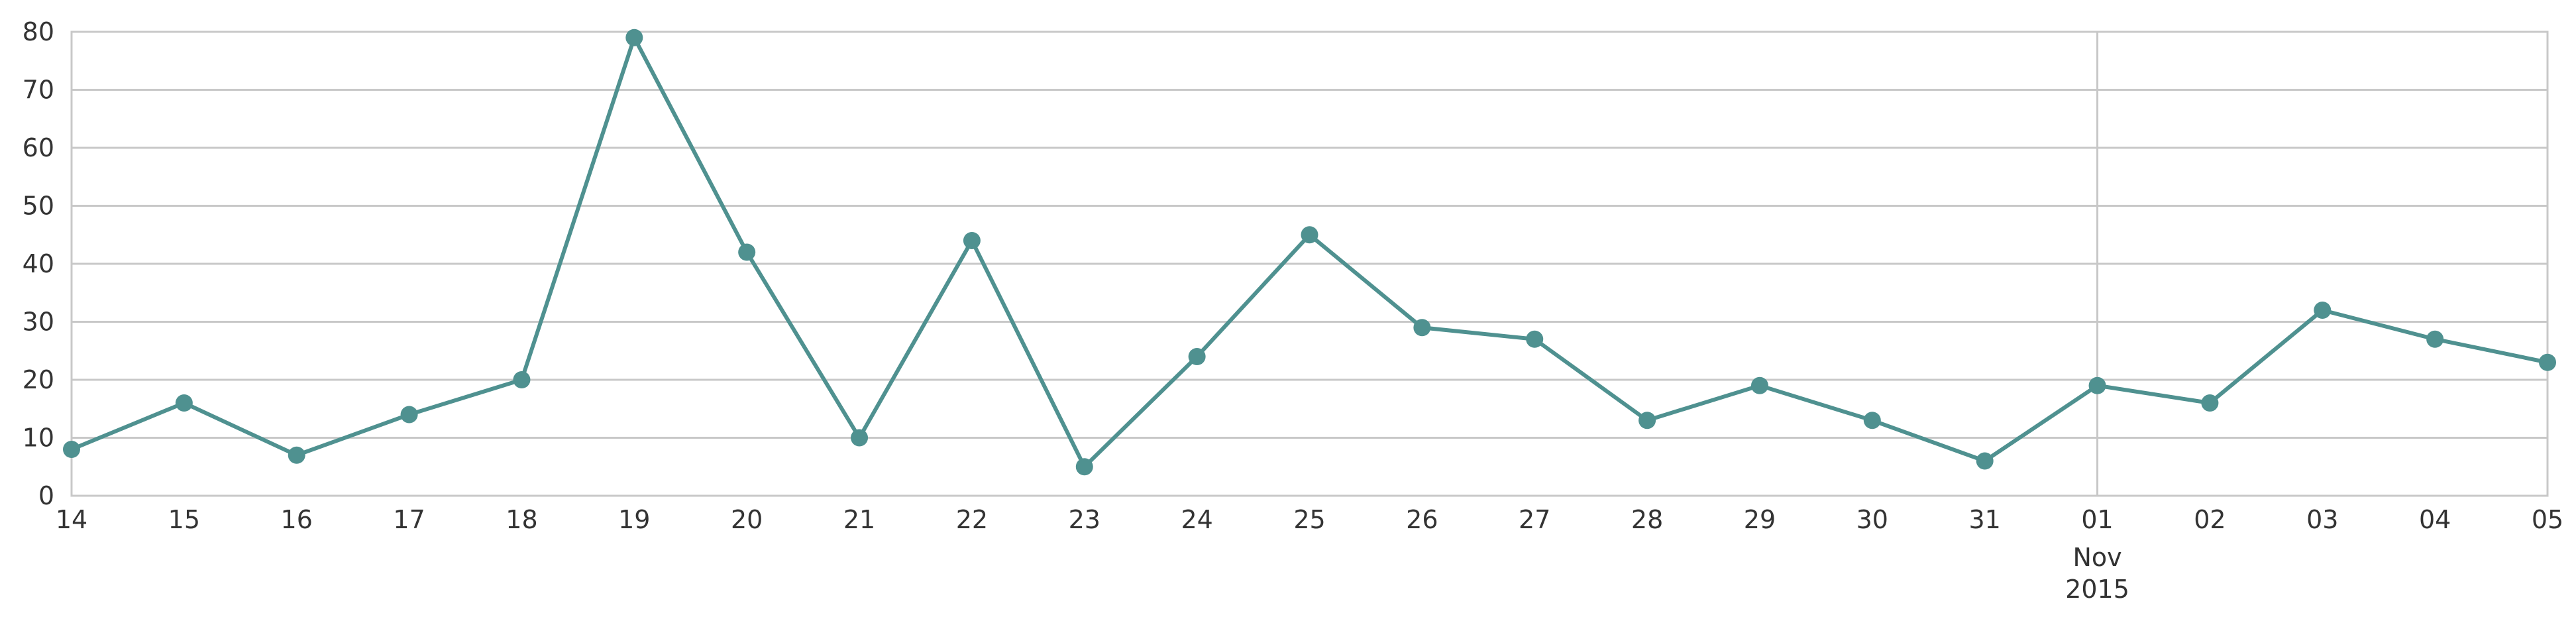  What do you see at coordinates (1534, 519) in the screenshot?
I see `x-tick-label: 27` at bounding box center [1534, 519].